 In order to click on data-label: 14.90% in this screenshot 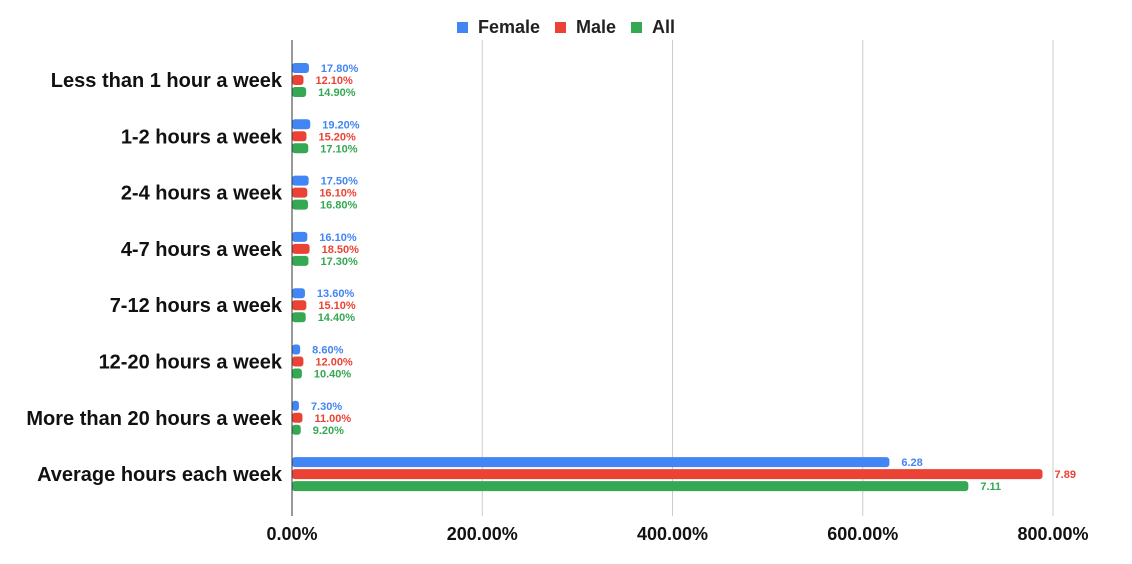, I will do `click(337, 93)`.